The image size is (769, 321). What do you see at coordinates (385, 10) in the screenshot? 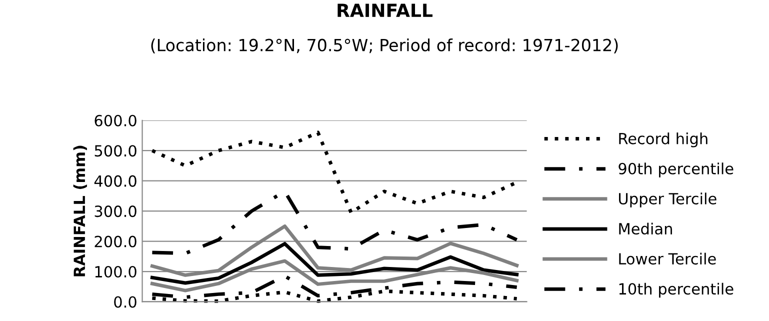
I see `chart-title: RAINFALL` at bounding box center [385, 10].